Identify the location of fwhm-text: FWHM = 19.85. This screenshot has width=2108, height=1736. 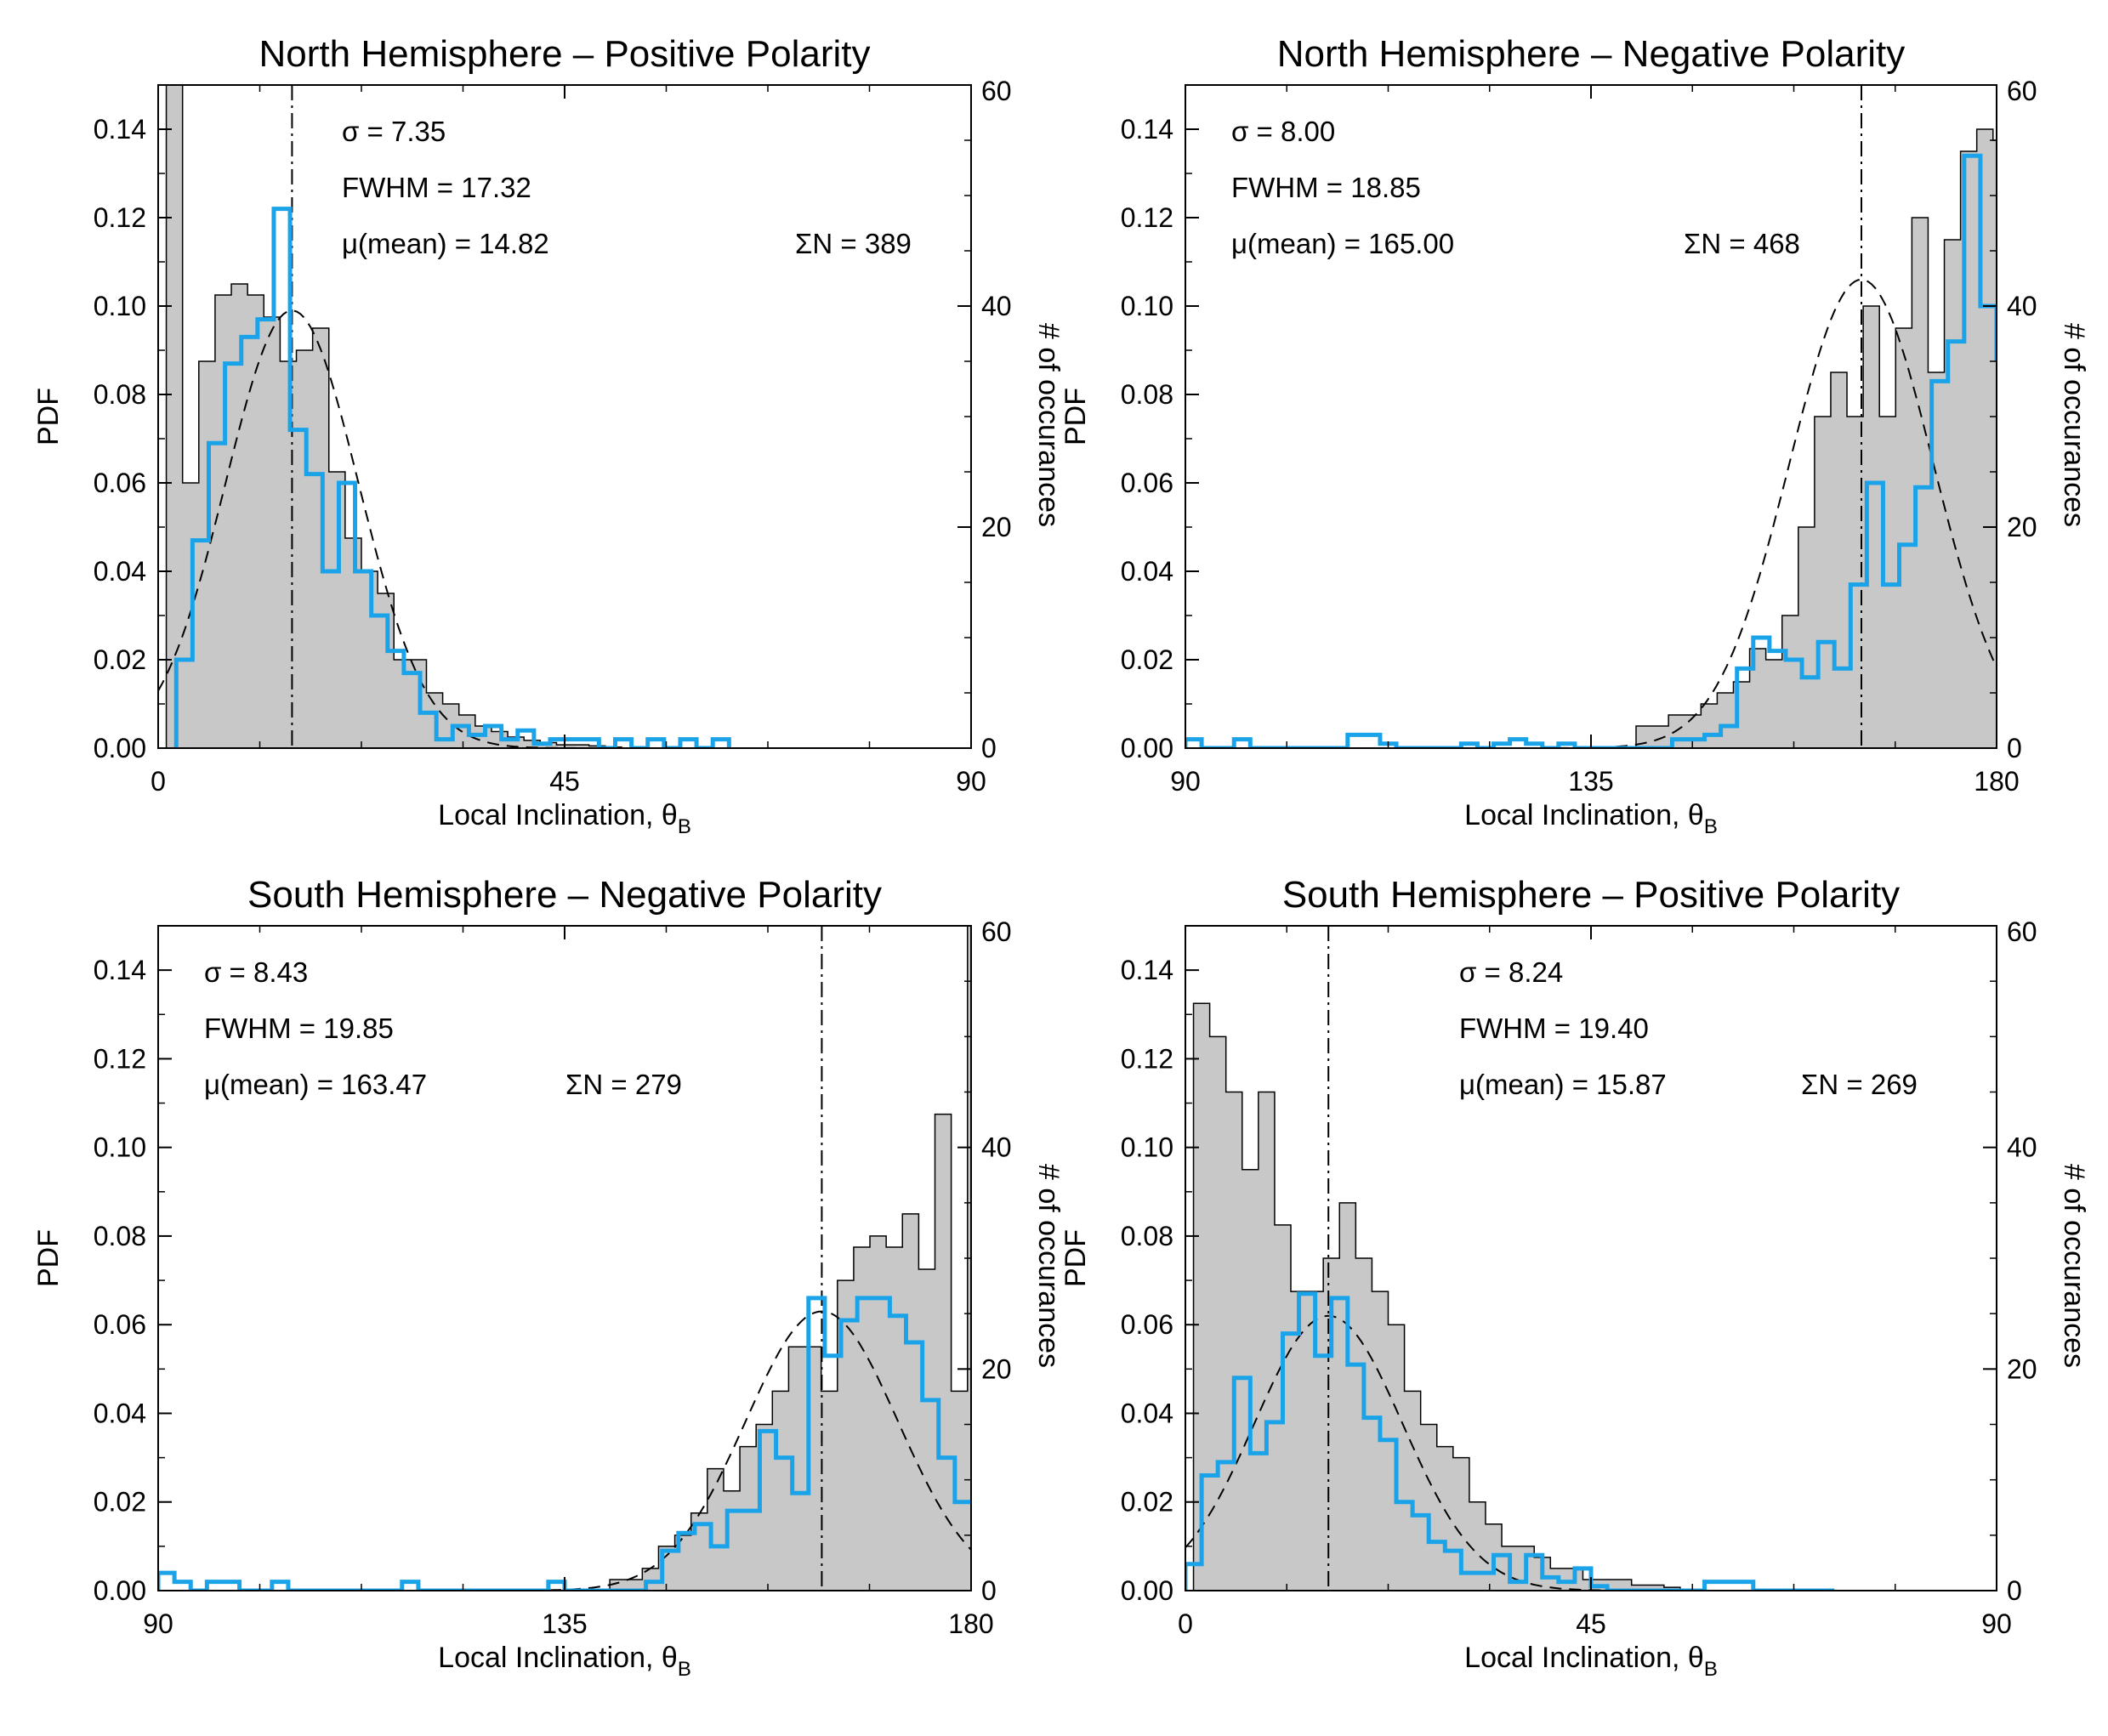
(299, 1029).